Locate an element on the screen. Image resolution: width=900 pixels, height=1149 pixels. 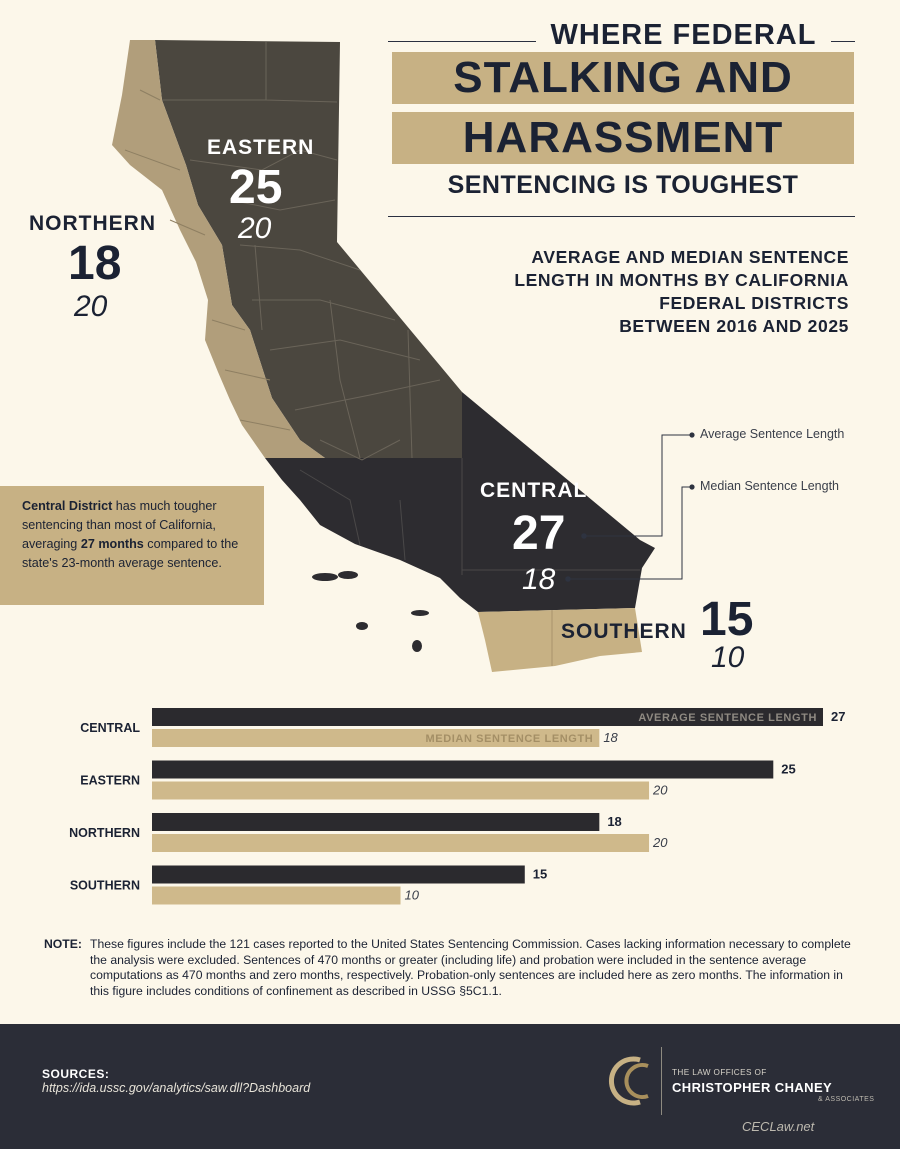
county-lines is located at coordinates (301, 251).